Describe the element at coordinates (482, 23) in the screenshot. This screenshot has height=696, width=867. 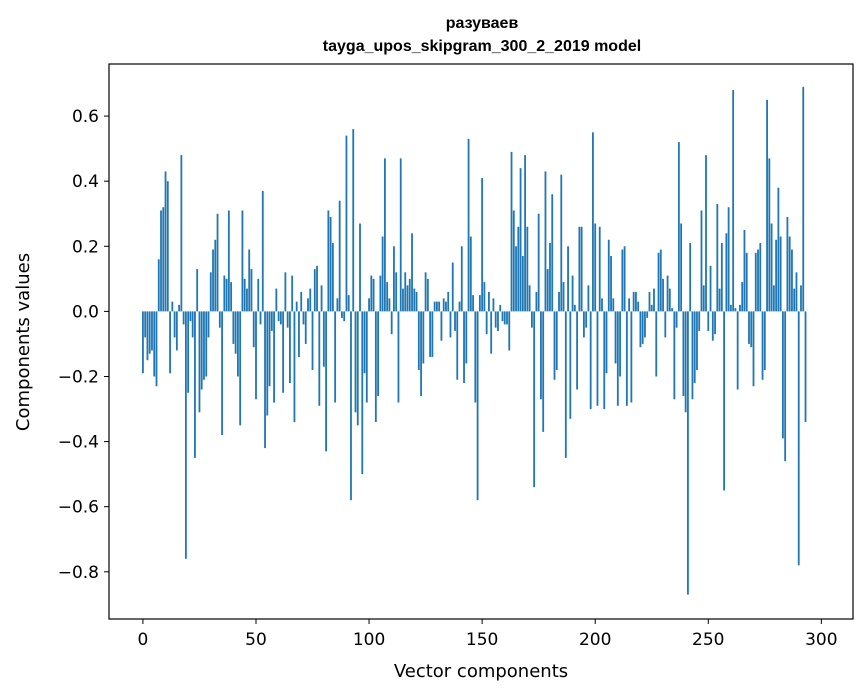
I see `chart-title-line1: разуваев` at that location.